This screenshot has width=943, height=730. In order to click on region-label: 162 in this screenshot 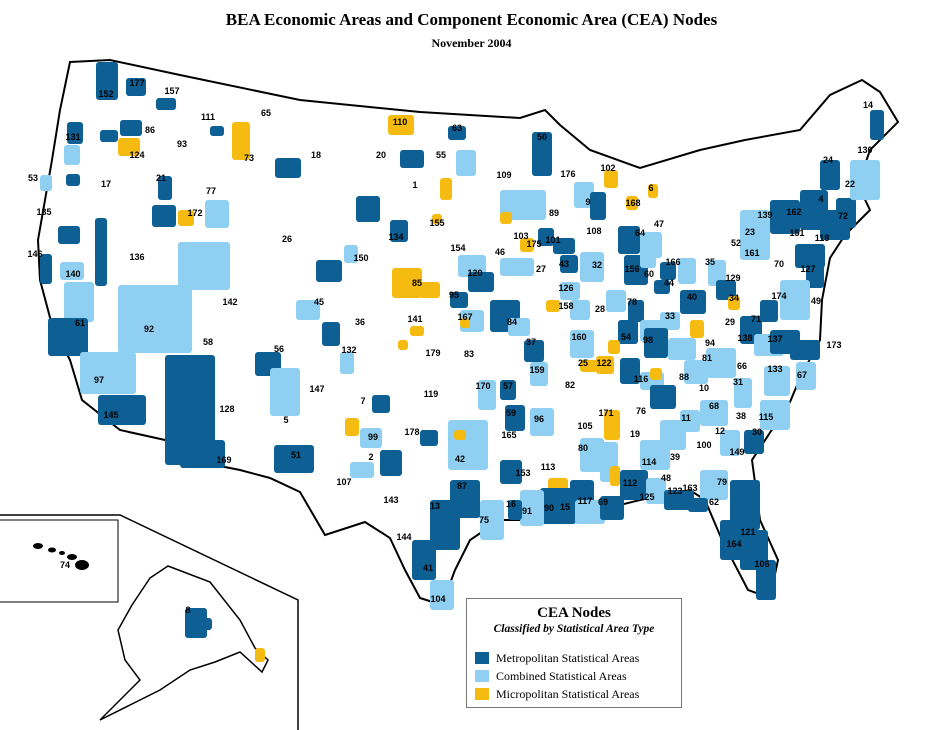, I will do `click(793, 212)`.